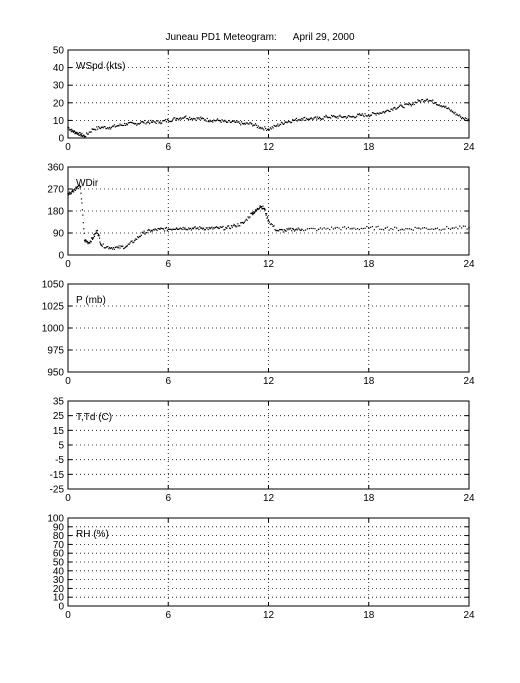 The image size is (520, 683). Describe the element at coordinates (100, 66) in the screenshot. I see `panel-label: WSpd (kts)` at that location.